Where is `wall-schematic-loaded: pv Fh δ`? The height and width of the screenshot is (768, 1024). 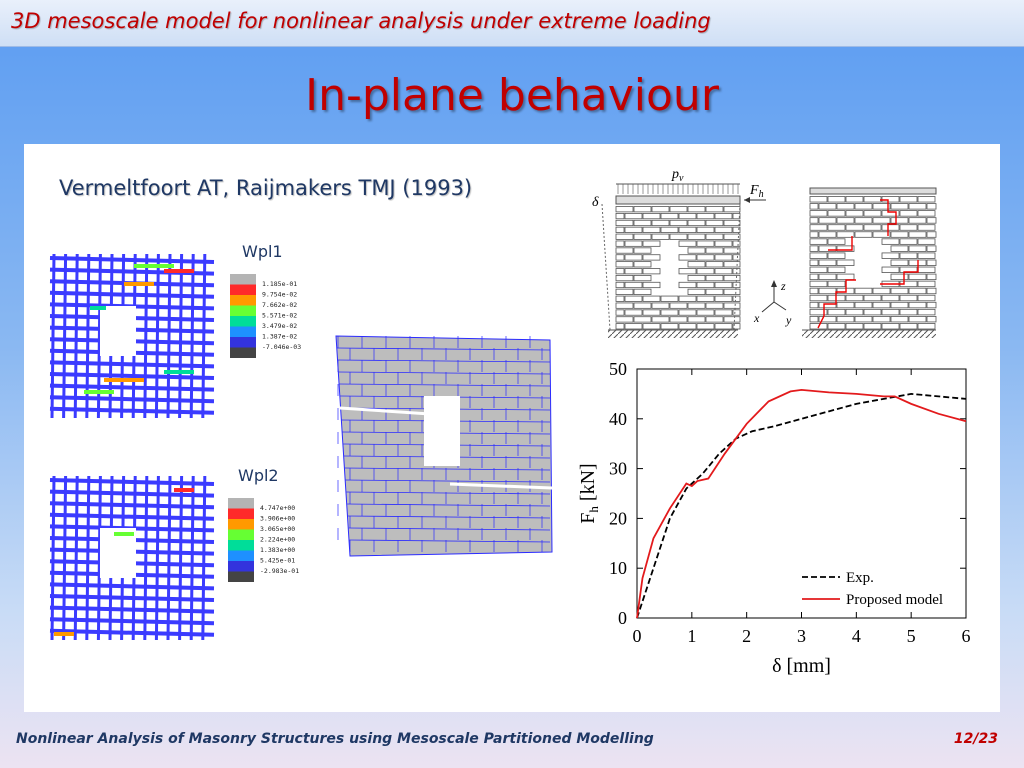
wall-schematic-loaded: pv Fh δ is located at coordinates (679, 252).